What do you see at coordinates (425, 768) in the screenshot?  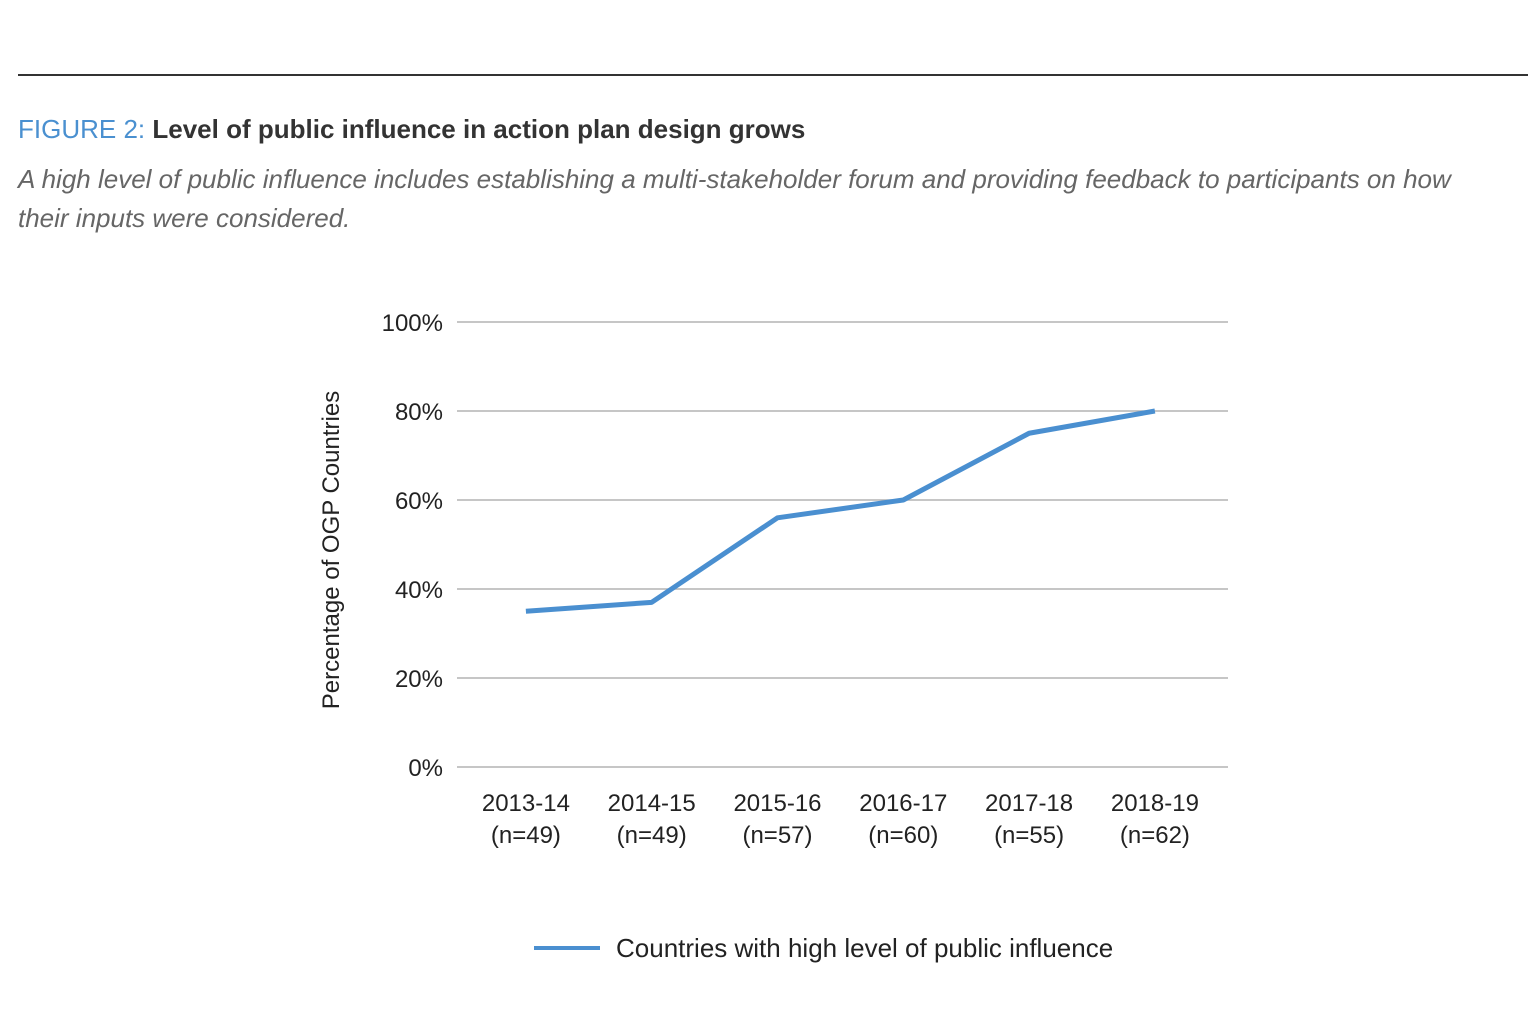 I see `y-tick-label: 0%` at bounding box center [425, 768].